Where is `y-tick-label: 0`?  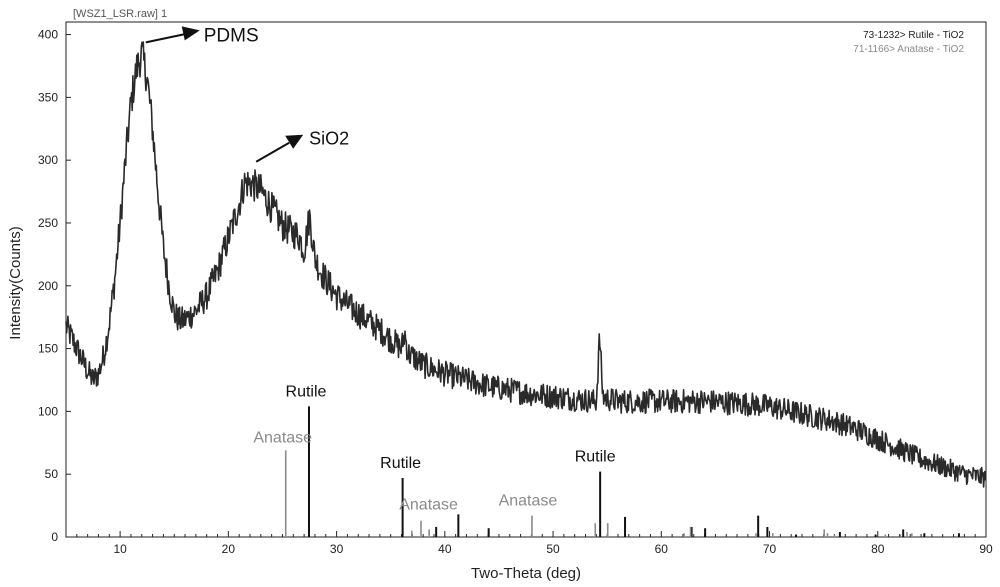 y-tick-label: 0 is located at coordinates (54, 537).